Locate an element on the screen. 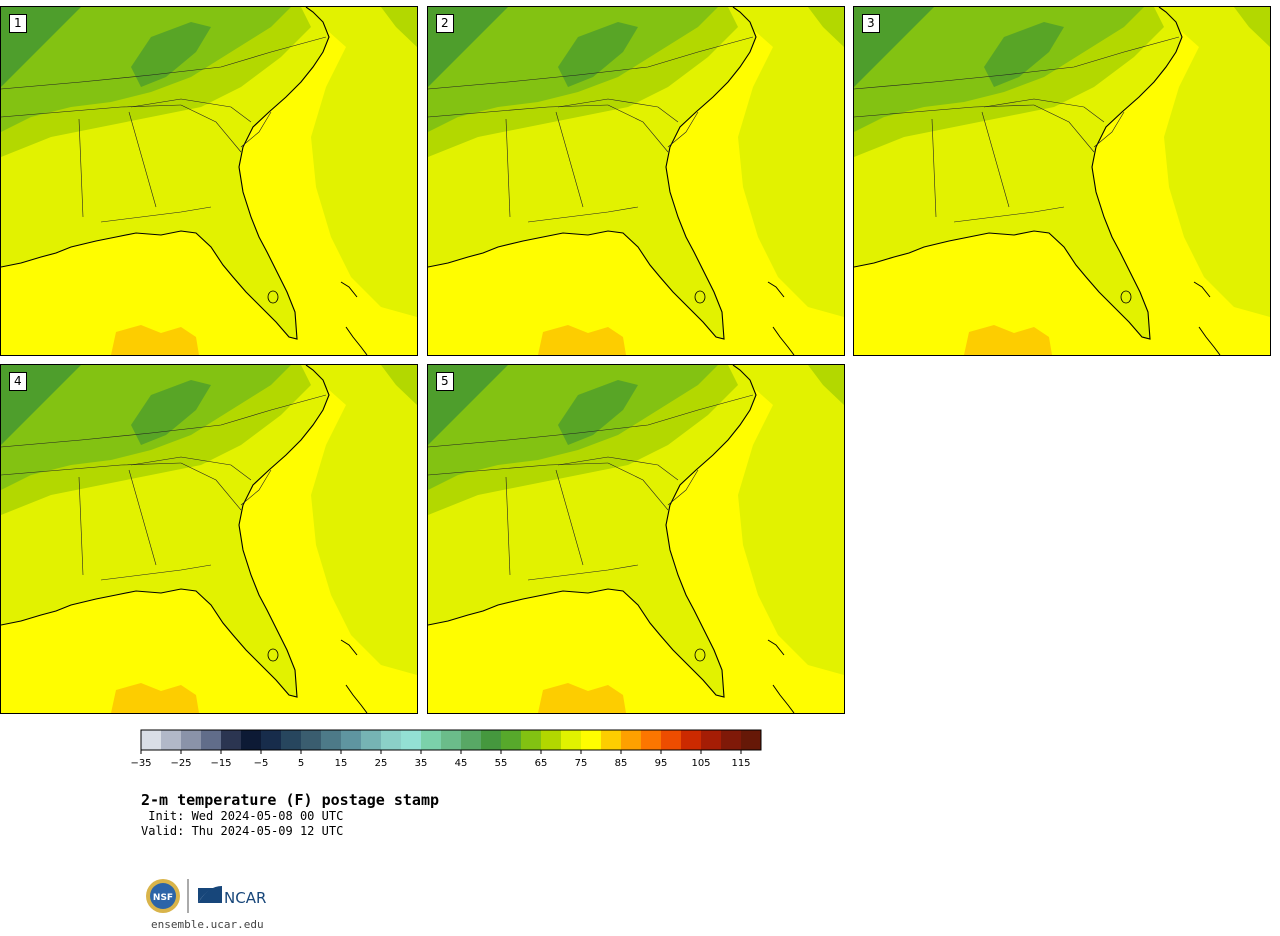  map-panel-3: 3 is located at coordinates (1062, 181).